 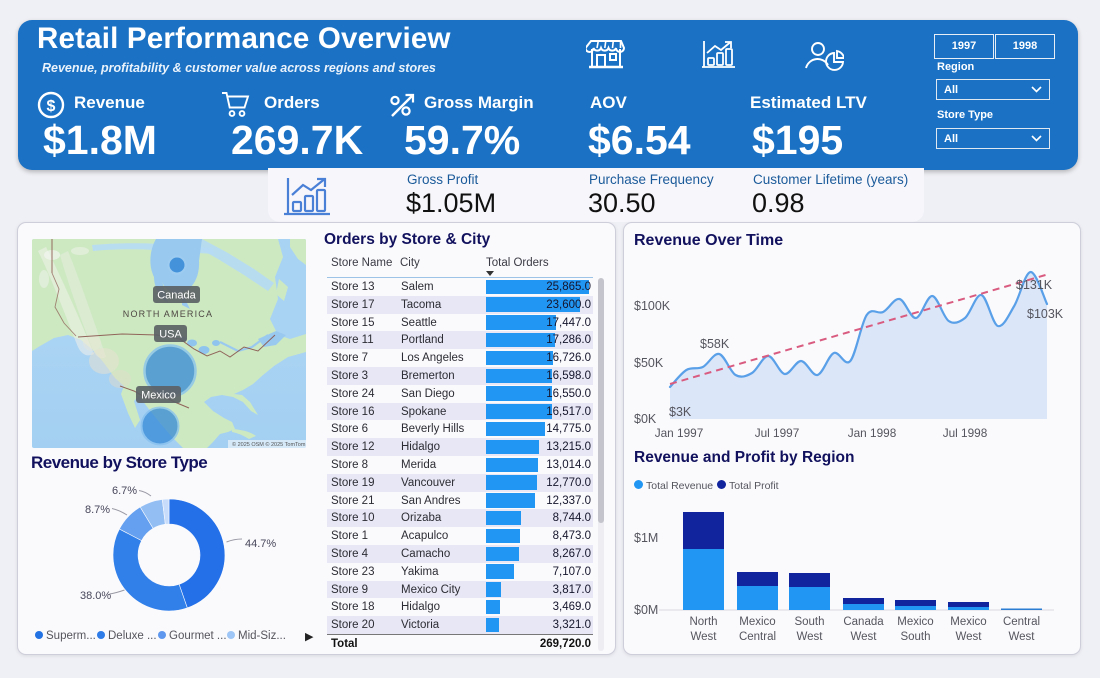 I want to click on svg-text: North, so click(x=703, y=622).